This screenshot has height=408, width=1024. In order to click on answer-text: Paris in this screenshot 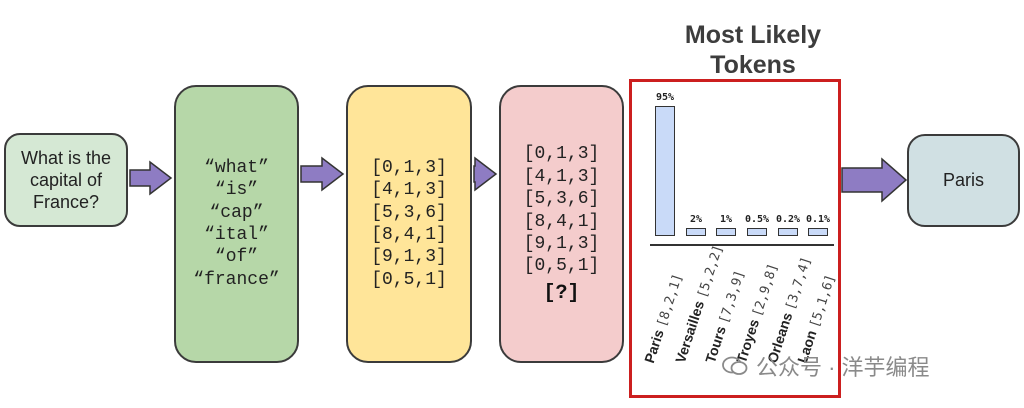, I will do `click(963, 180)`.